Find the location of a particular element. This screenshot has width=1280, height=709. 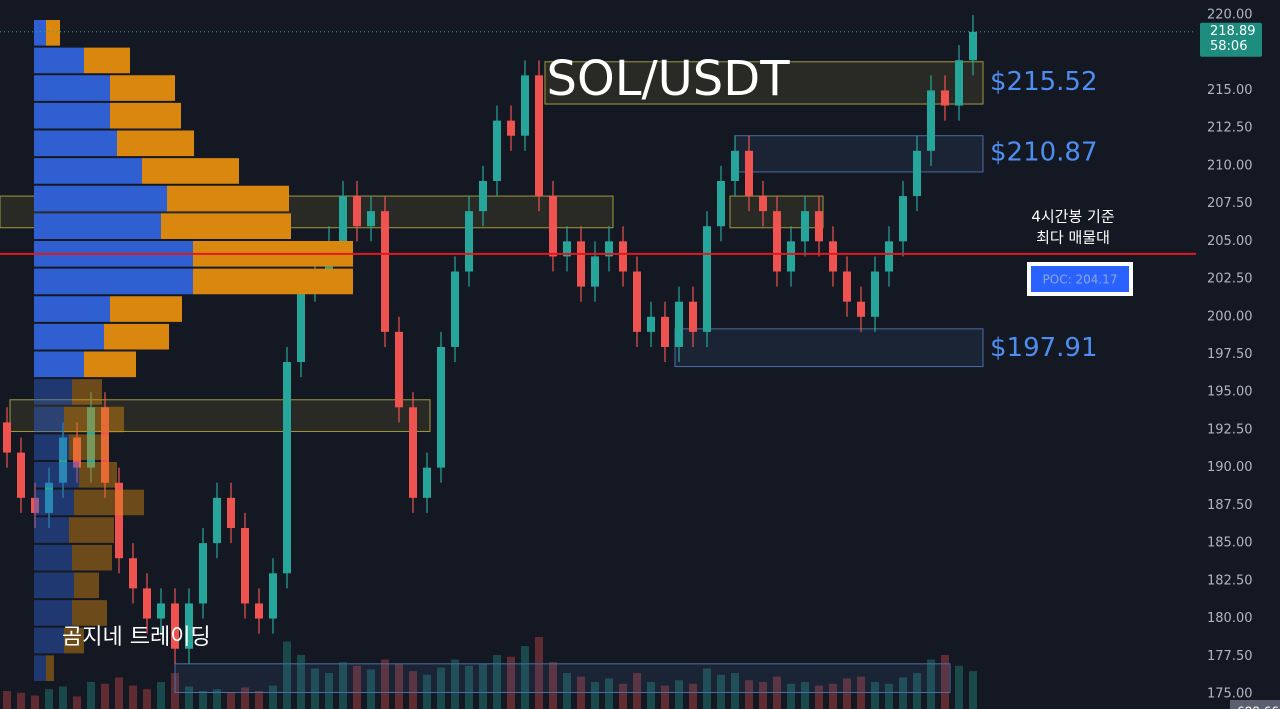

annotation: 최다 매물대 is located at coordinates (1073, 238).